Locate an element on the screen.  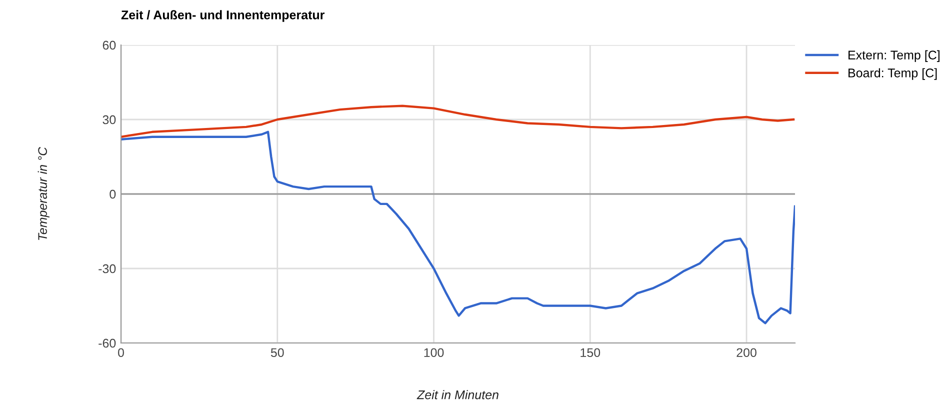
y-tick-label: 30 is located at coordinates (109, 119).